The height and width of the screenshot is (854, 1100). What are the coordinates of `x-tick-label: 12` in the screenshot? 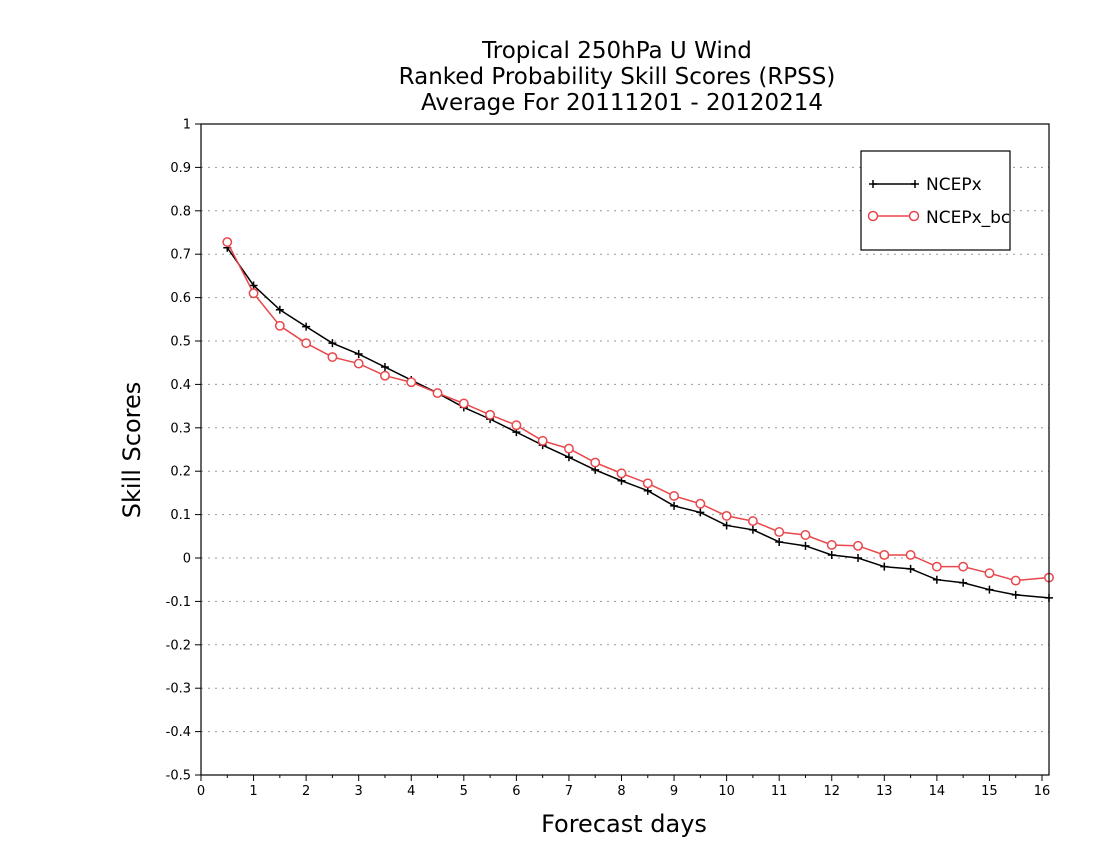 It's located at (831, 791).